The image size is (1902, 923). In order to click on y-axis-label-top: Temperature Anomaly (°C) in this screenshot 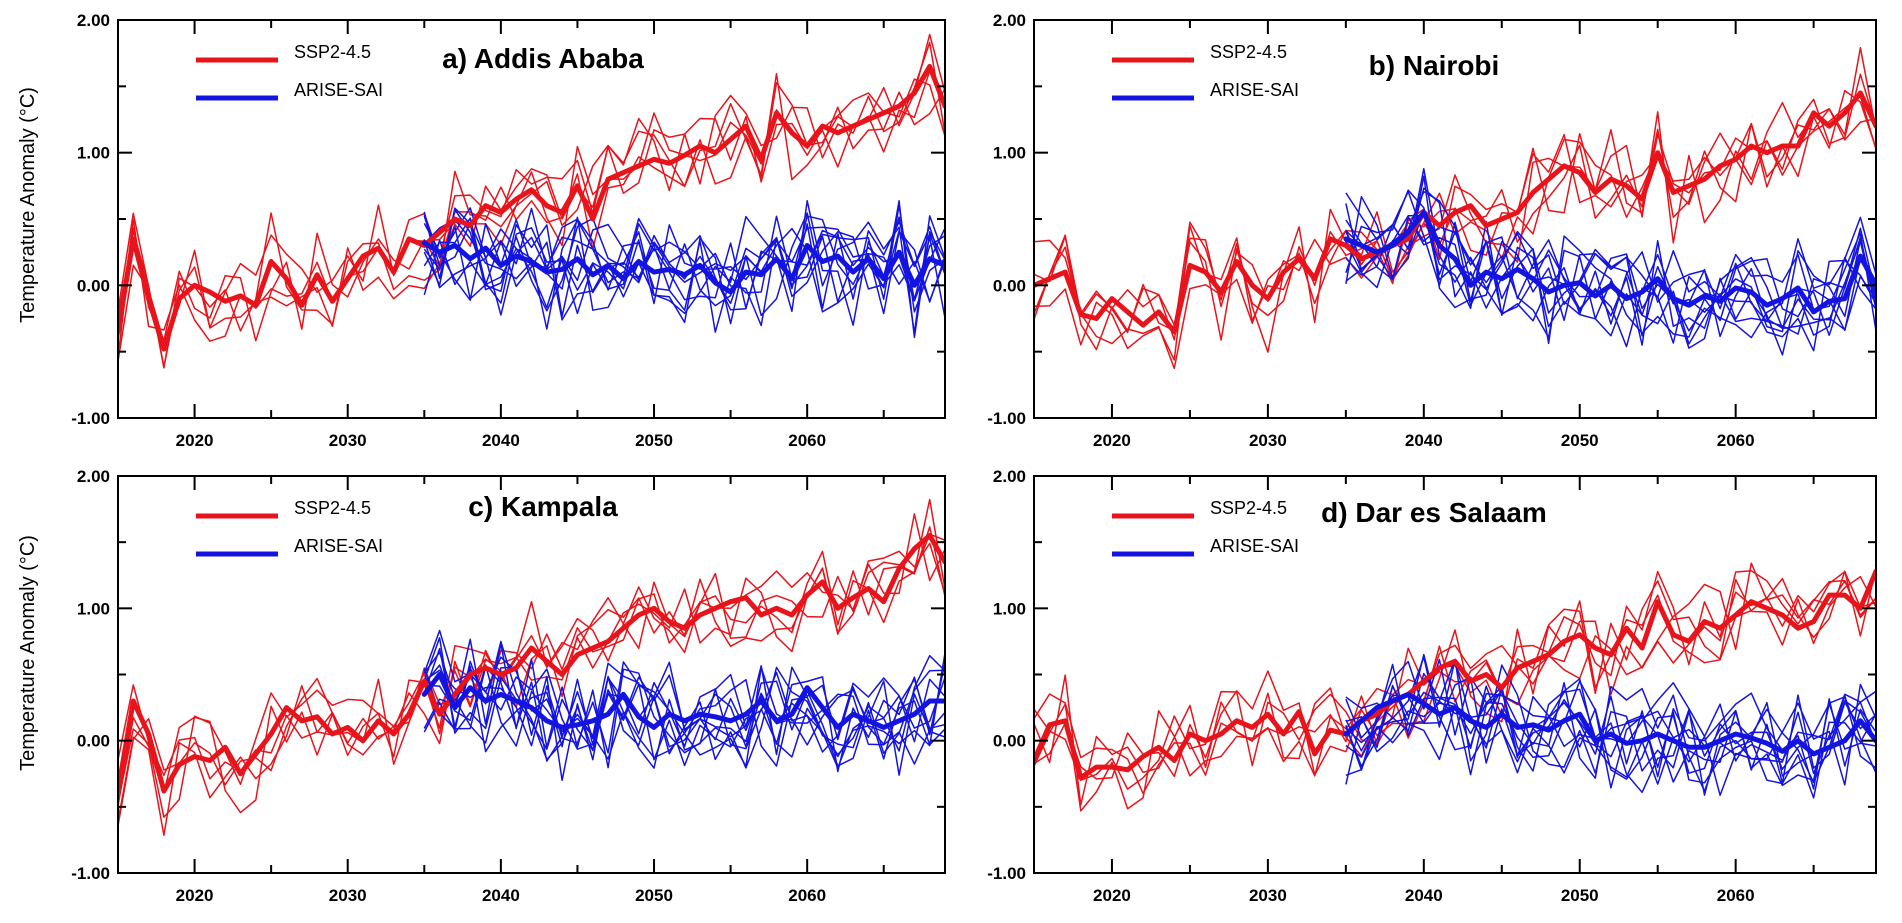, I will do `click(28, 205)`.